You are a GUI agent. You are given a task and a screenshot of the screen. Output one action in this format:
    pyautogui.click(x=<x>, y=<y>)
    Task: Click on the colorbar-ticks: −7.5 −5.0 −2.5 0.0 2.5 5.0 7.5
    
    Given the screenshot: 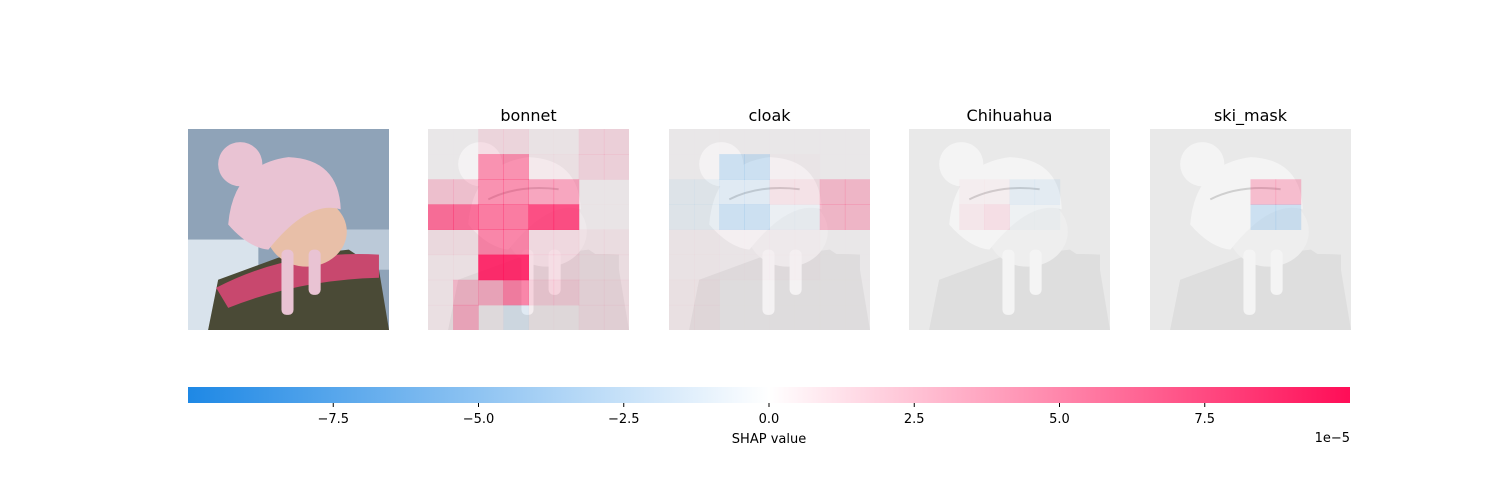 What is the action you would take?
    pyautogui.click(x=766, y=415)
    